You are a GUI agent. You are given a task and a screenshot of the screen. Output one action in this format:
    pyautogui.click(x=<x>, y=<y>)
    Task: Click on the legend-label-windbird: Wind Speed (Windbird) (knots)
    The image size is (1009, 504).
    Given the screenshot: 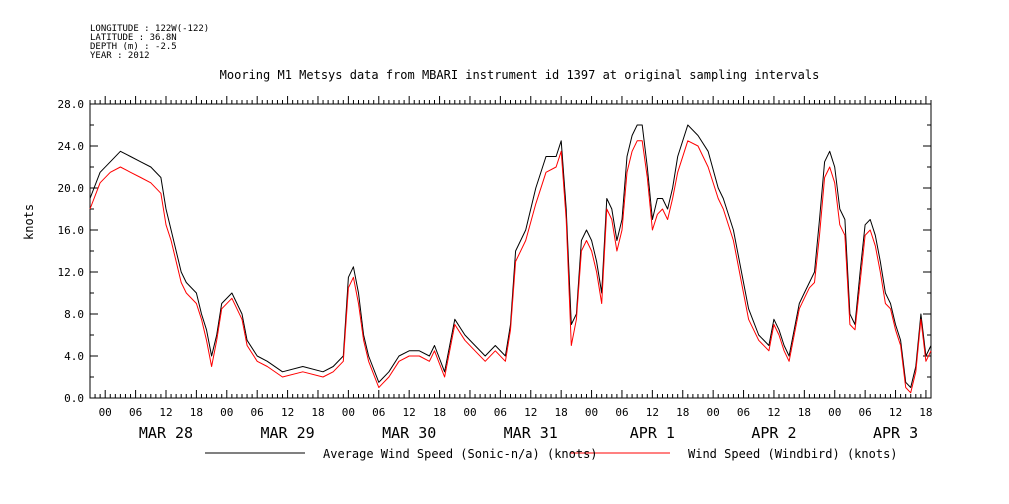 What is the action you would take?
    pyautogui.click(x=793, y=454)
    